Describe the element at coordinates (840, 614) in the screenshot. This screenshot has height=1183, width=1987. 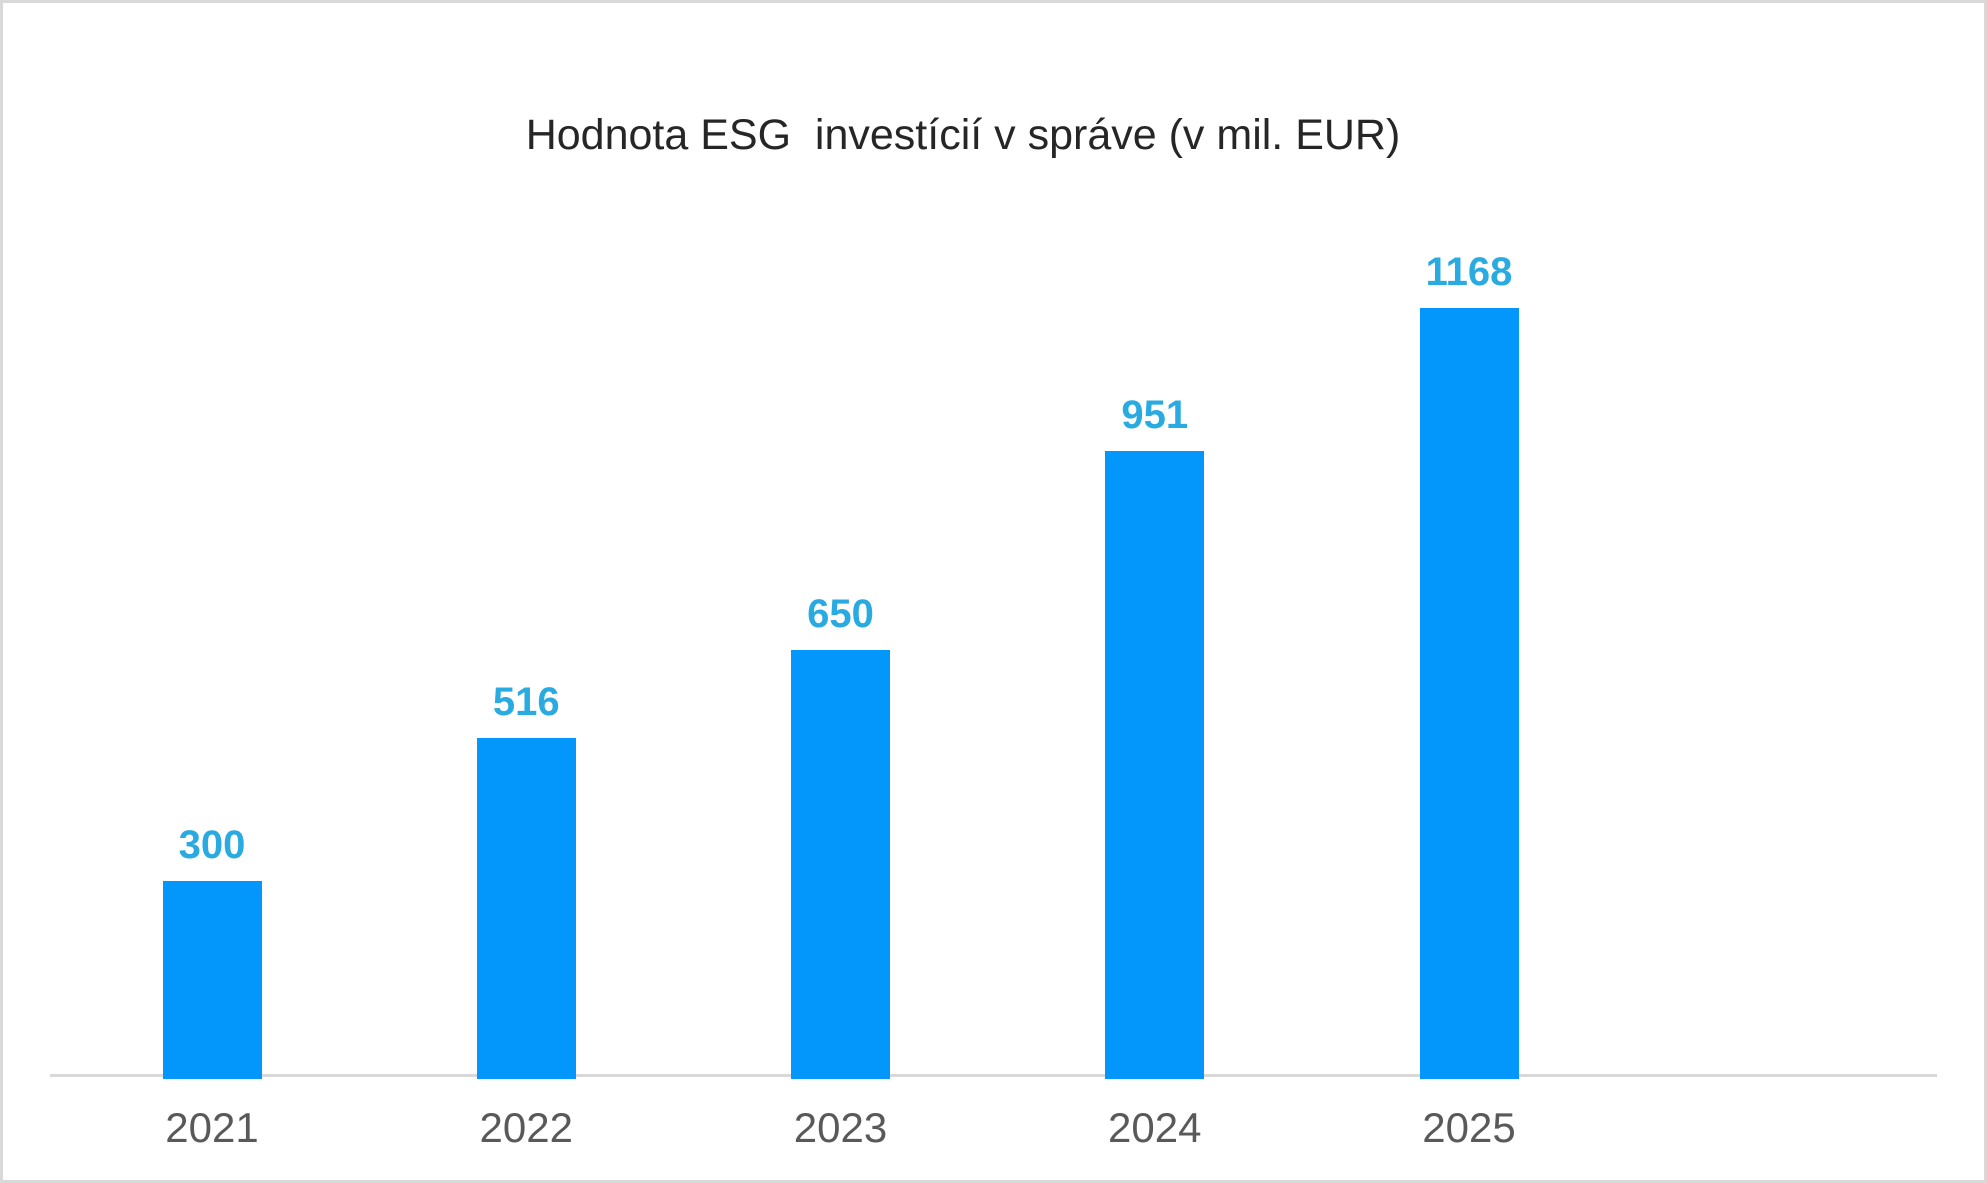
I see `data-label-2023: 650` at that location.